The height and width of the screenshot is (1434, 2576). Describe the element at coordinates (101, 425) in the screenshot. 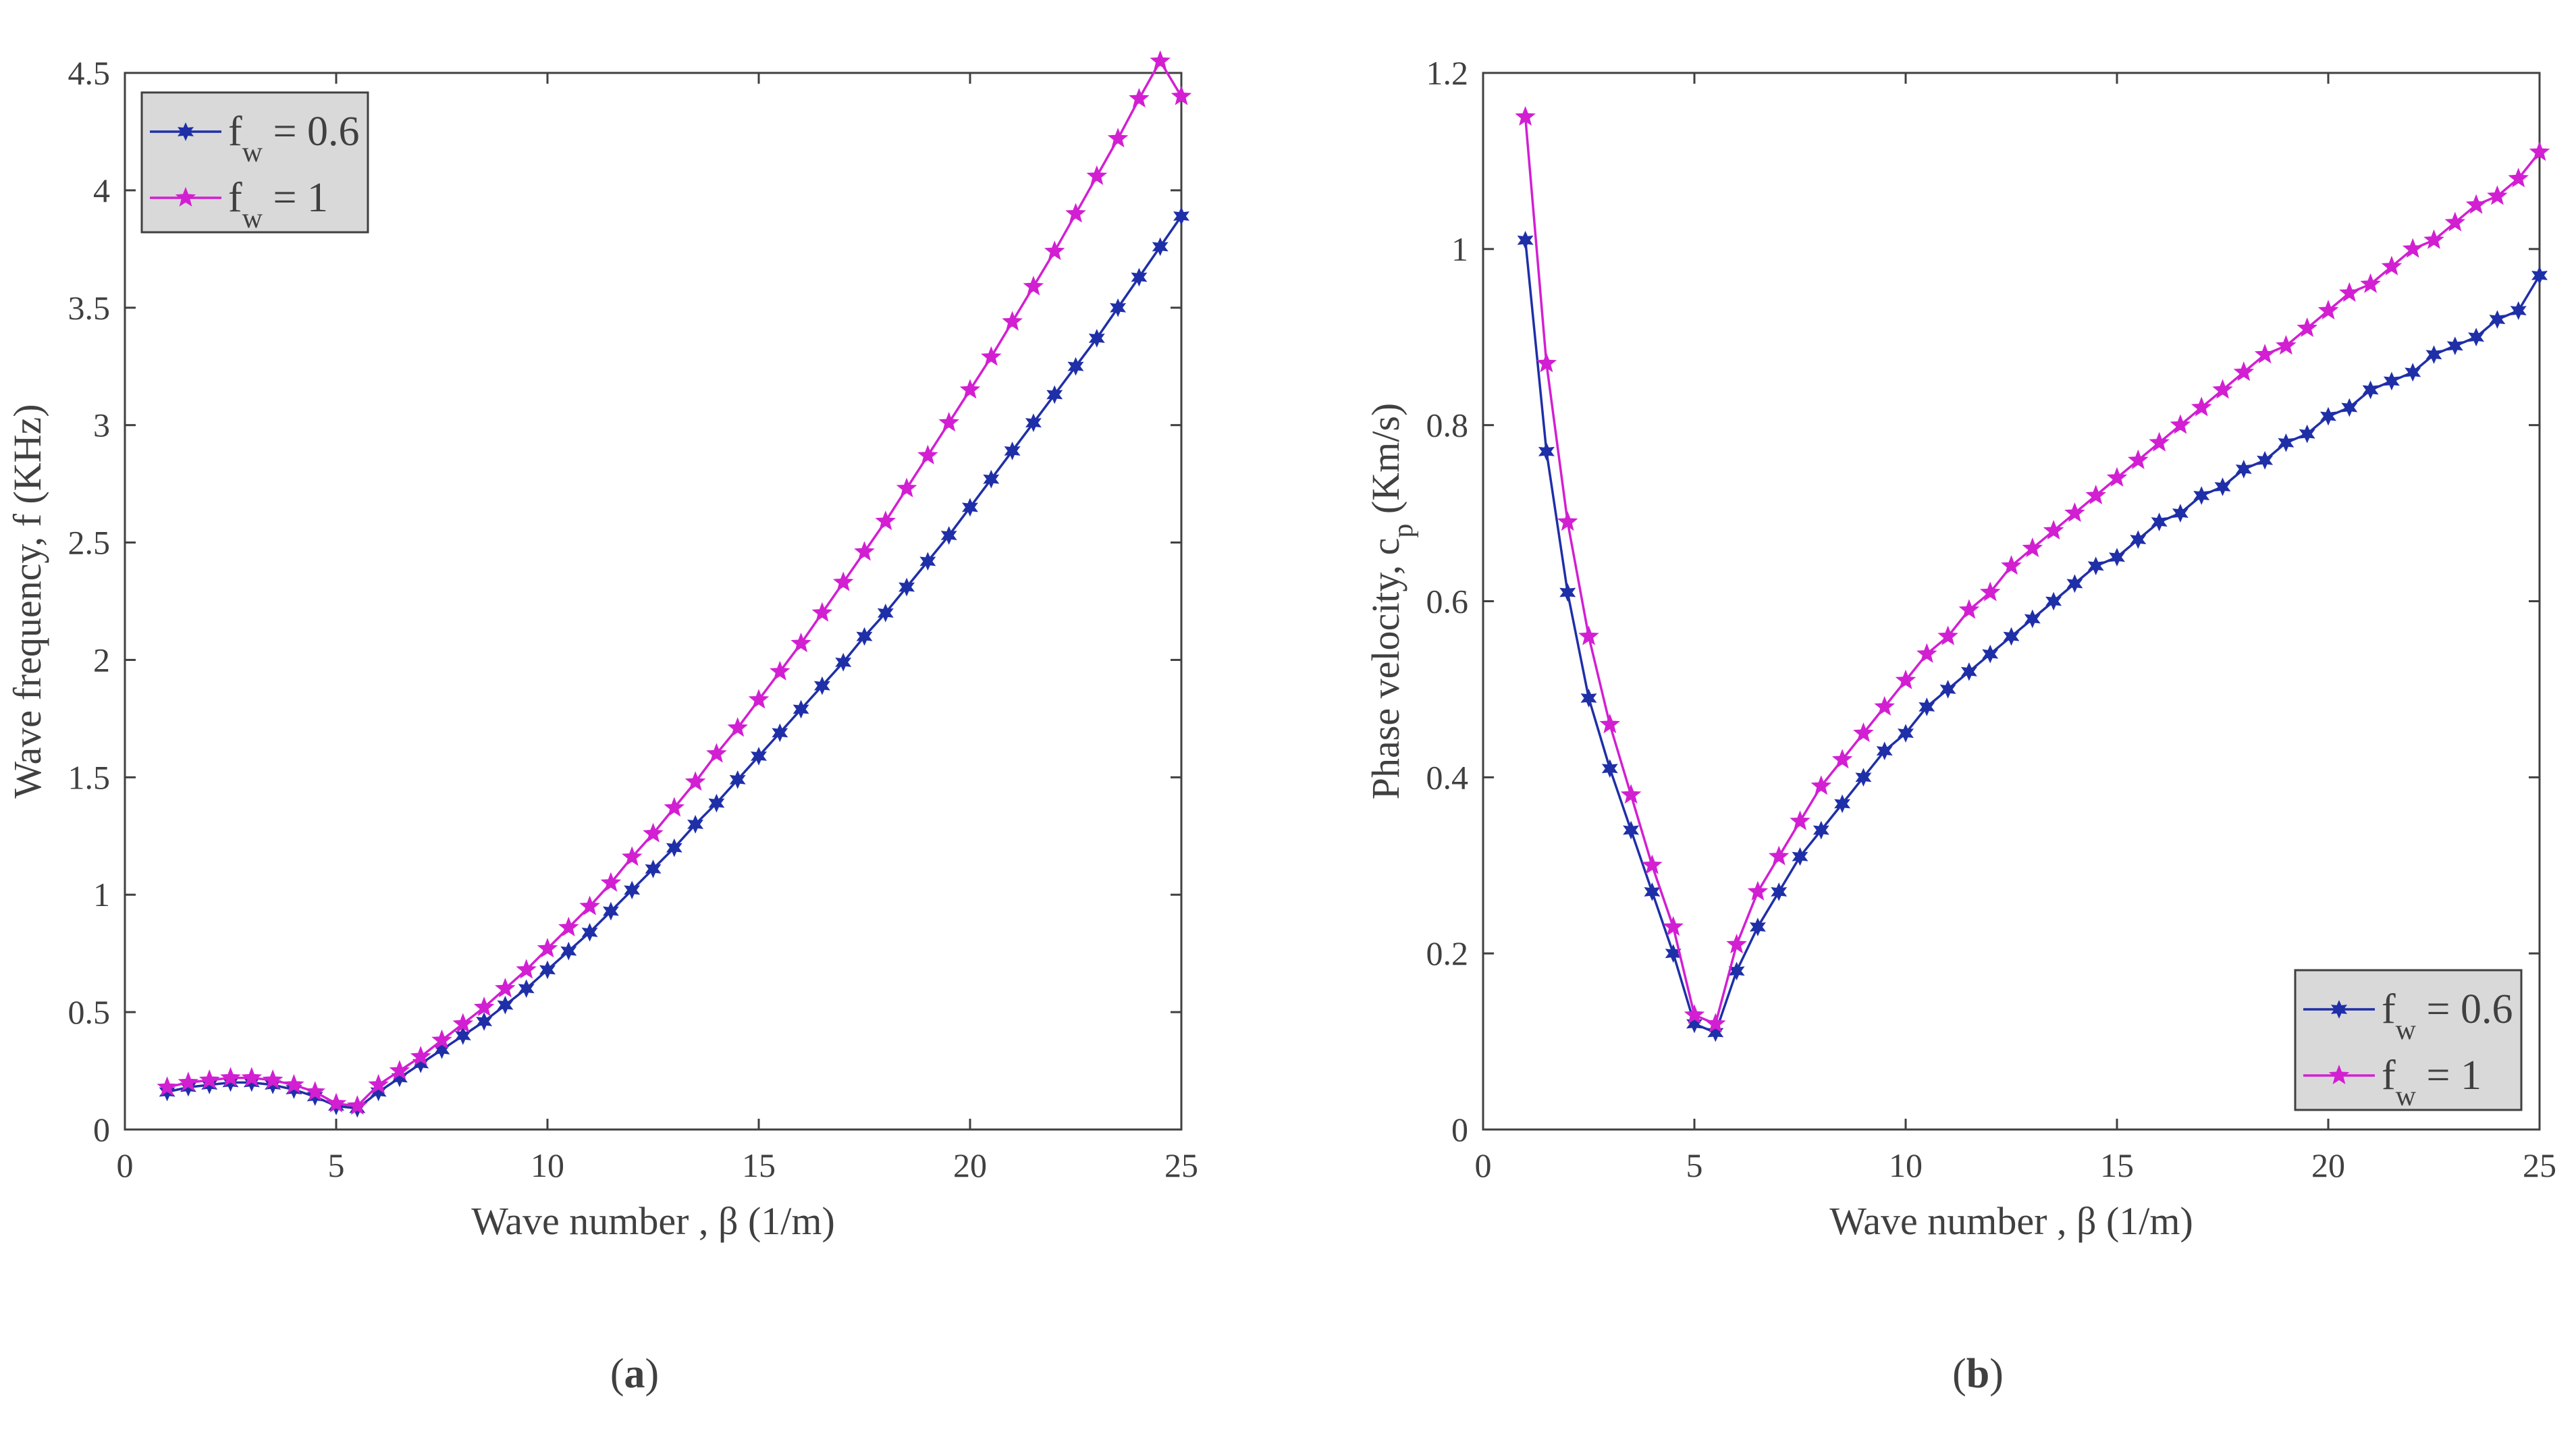

I see `y-tick-label: 3` at that location.